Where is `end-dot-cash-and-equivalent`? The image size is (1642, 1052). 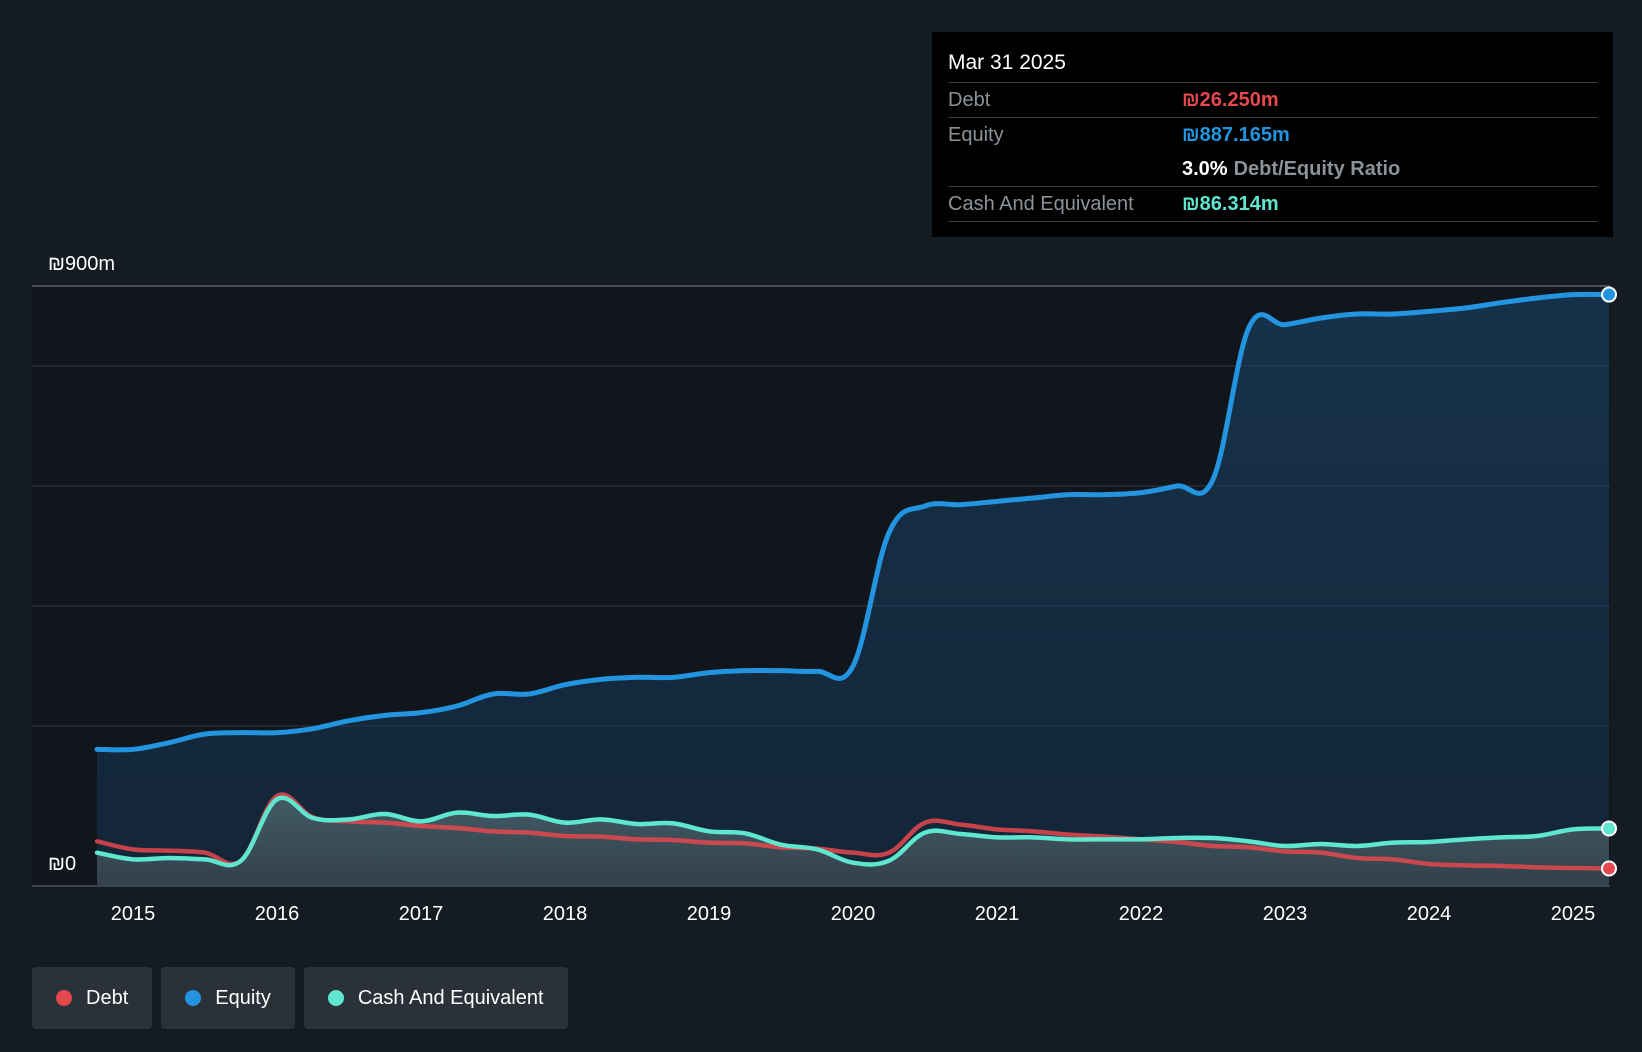
end-dot-cash-and-equivalent is located at coordinates (1609, 828).